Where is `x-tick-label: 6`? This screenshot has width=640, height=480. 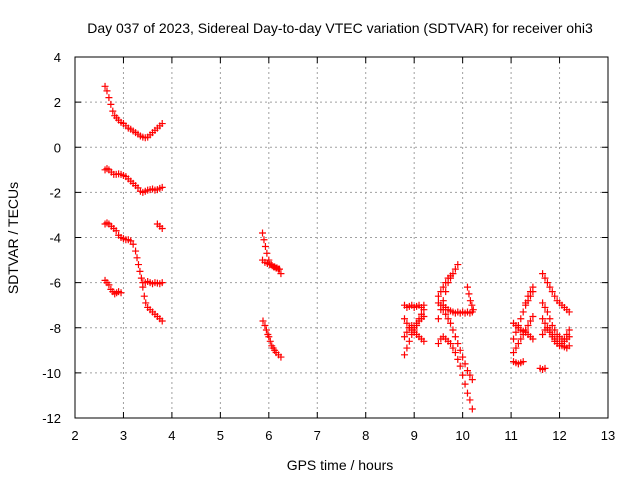 x-tick-label: 6 is located at coordinates (268, 435).